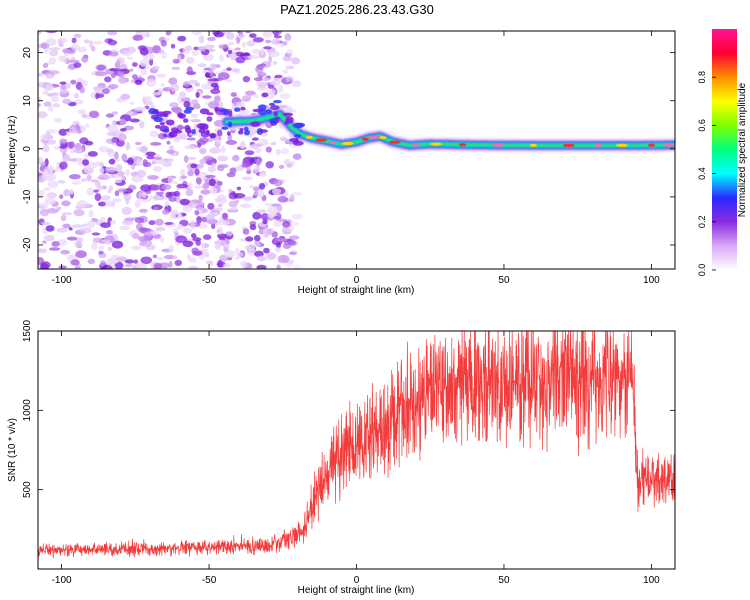 This screenshot has width=750, height=600. I want to click on colorbar-gradient, so click(724, 149).